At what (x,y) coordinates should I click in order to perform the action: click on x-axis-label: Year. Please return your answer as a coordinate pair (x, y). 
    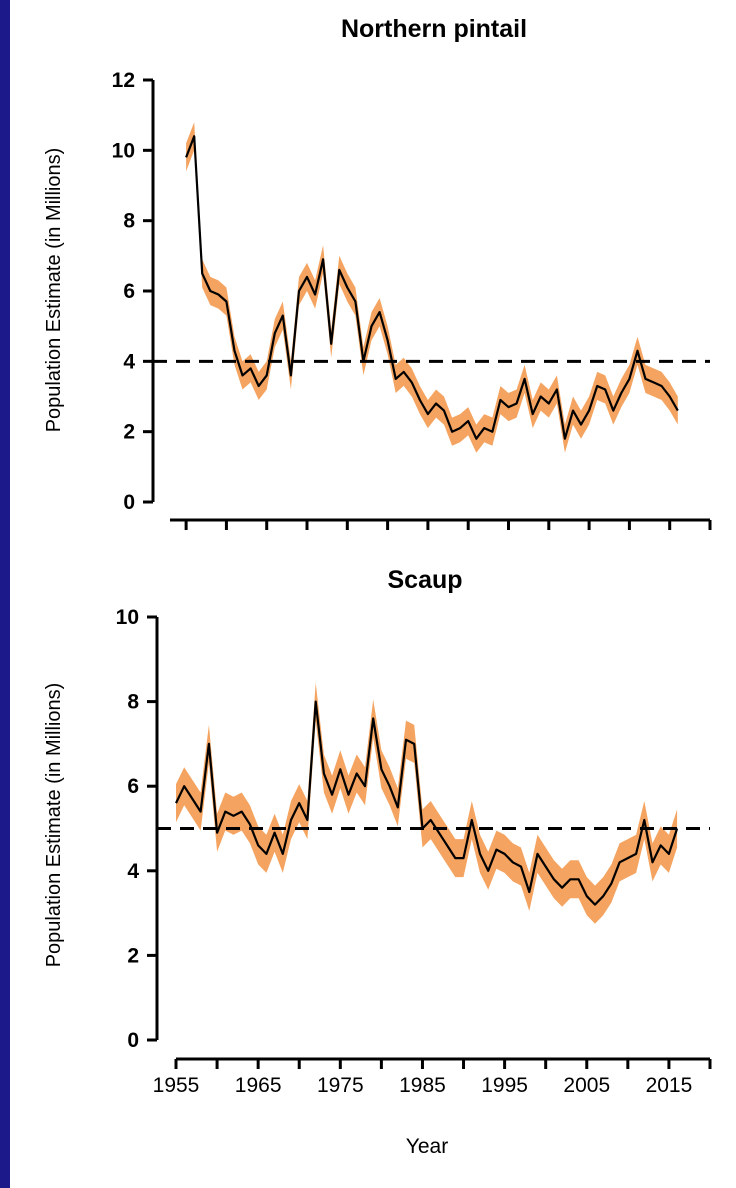
    Looking at the image, I should click on (427, 1146).